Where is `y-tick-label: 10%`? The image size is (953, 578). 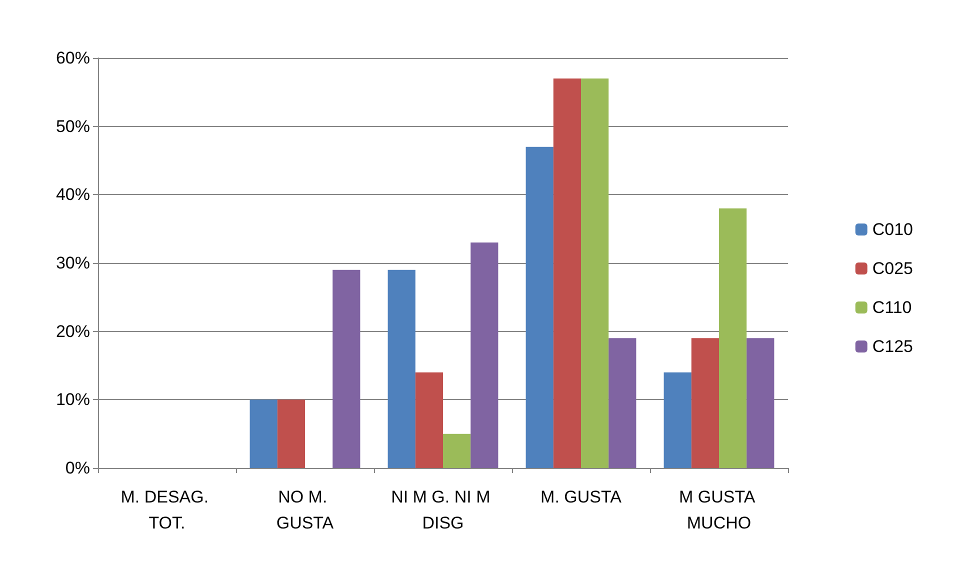
y-tick-label: 10% is located at coordinates (73, 400).